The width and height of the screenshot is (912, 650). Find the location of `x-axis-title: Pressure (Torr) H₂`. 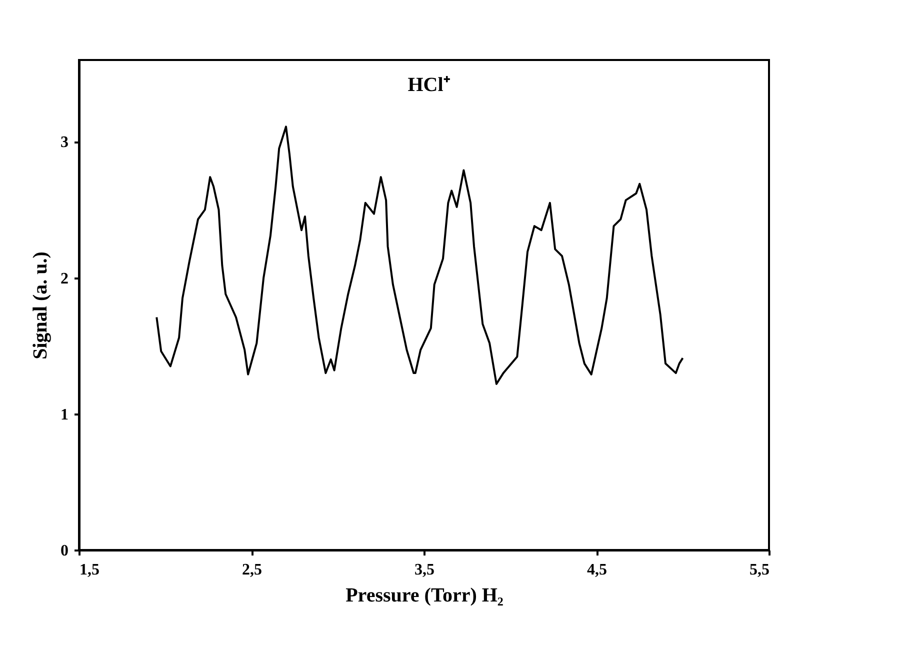

x-axis-title: Pressure (Torr) H₂ is located at coordinates (425, 595).